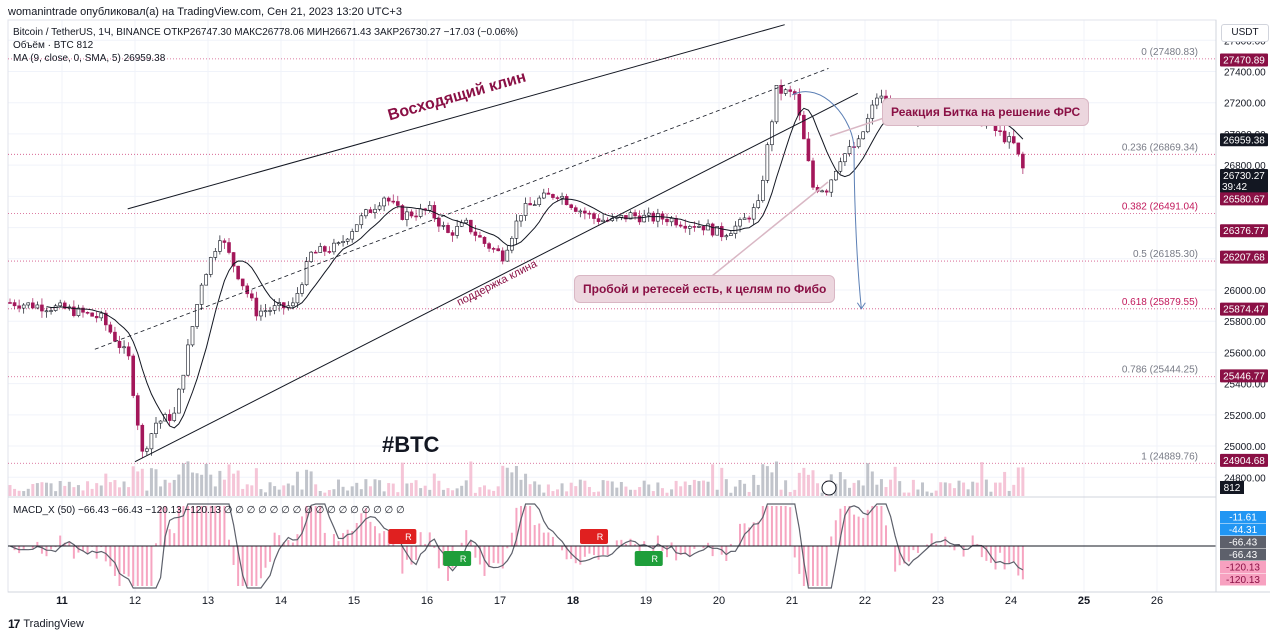  What do you see at coordinates (457, 558) in the screenshot?
I see `buy-signal-badge` at bounding box center [457, 558].